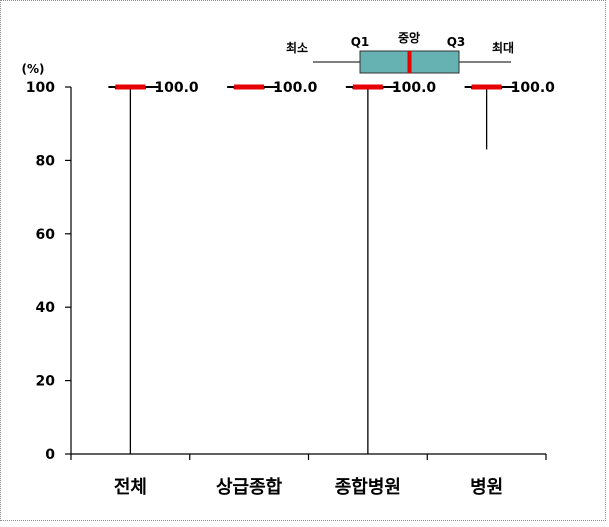 This screenshot has width=609, height=527. I want to click on legend-min-label: 최소, so click(297, 47).